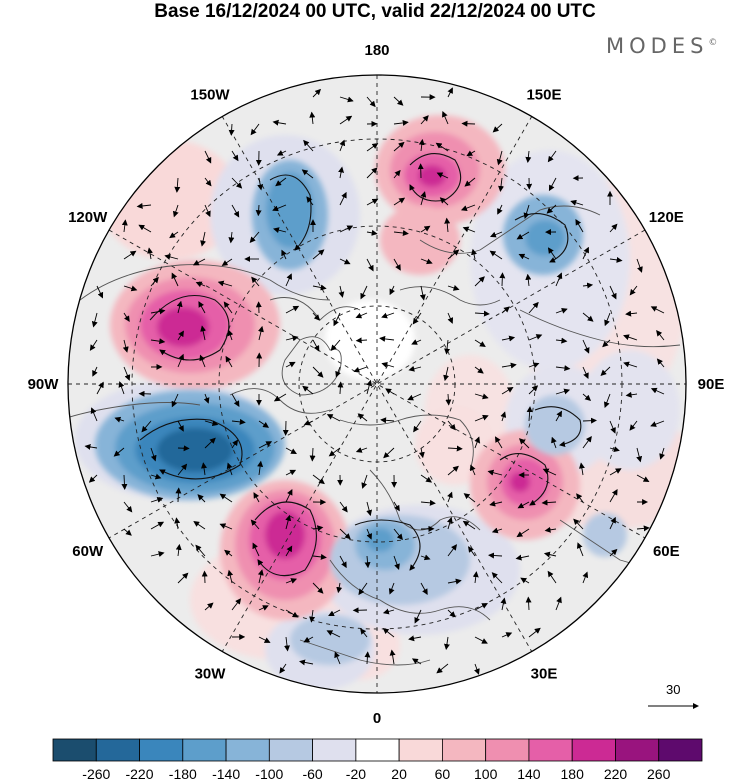 Image resolution: width=750 pixels, height=783 pixels. What do you see at coordinates (88, 217) in the screenshot?
I see `longitude-label: 120W` at bounding box center [88, 217].